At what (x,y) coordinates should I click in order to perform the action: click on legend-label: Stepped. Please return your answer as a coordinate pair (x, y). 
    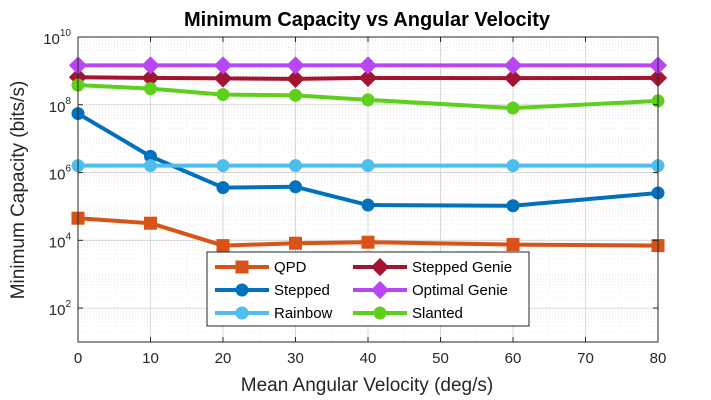
    Looking at the image, I should click on (302, 290).